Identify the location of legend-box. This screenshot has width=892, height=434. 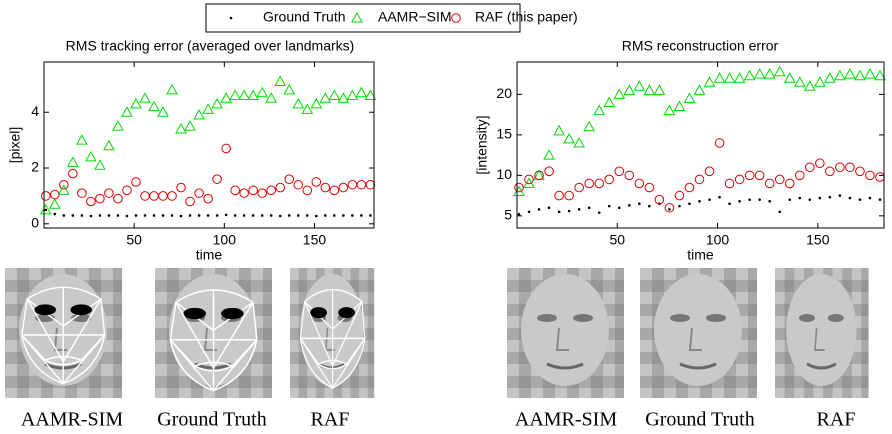
(363, 18).